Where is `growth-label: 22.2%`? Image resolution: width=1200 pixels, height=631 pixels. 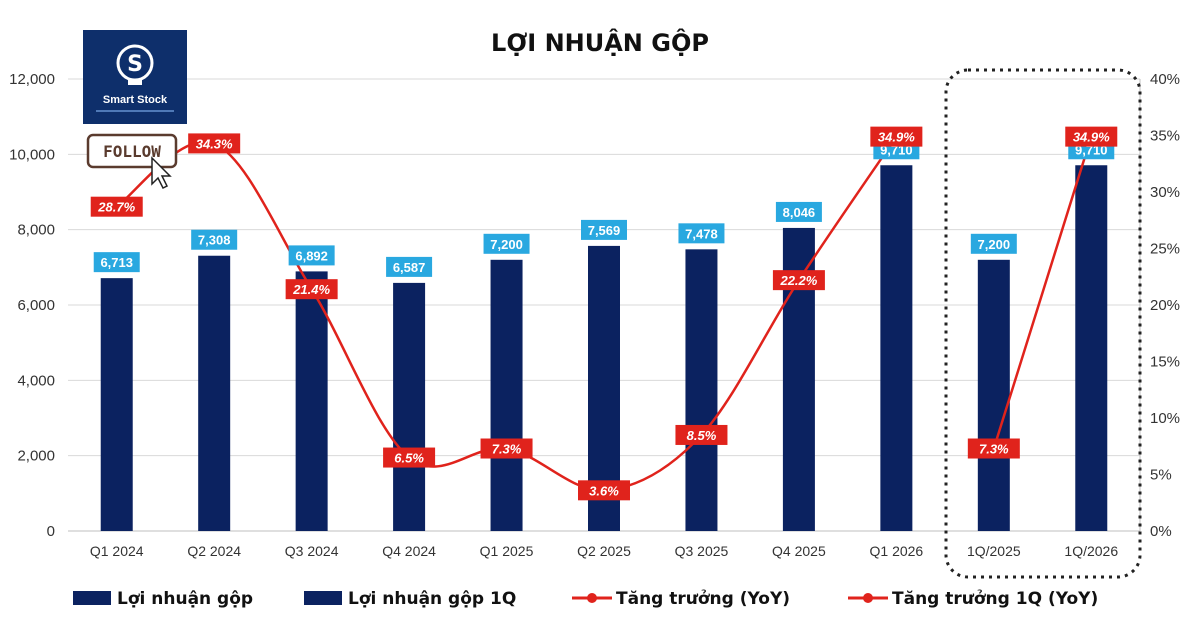
growth-label: 22.2% is located at coordinates (798, 280).